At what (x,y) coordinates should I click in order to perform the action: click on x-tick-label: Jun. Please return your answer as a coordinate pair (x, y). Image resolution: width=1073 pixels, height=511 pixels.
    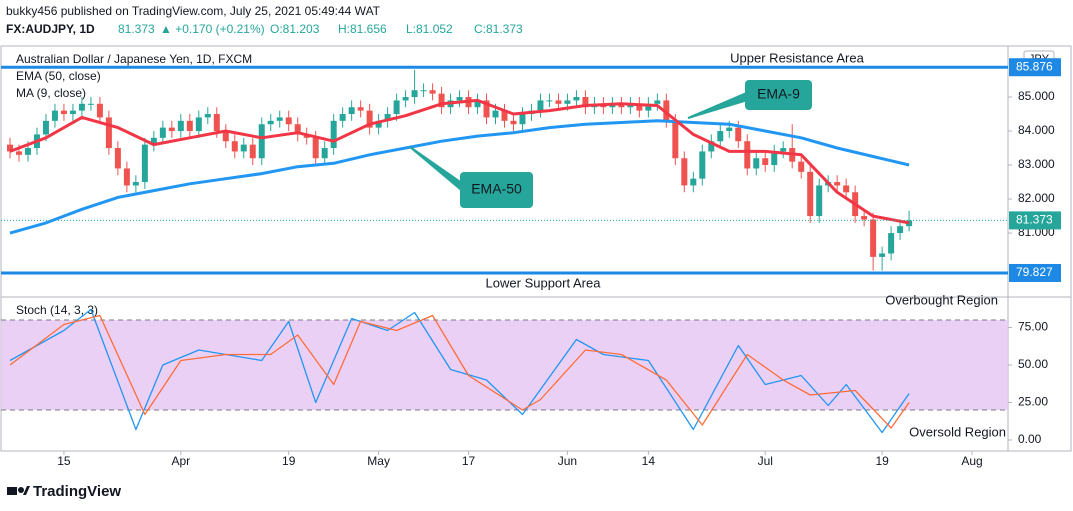
    Looking at the image, I should click on (567, 461).